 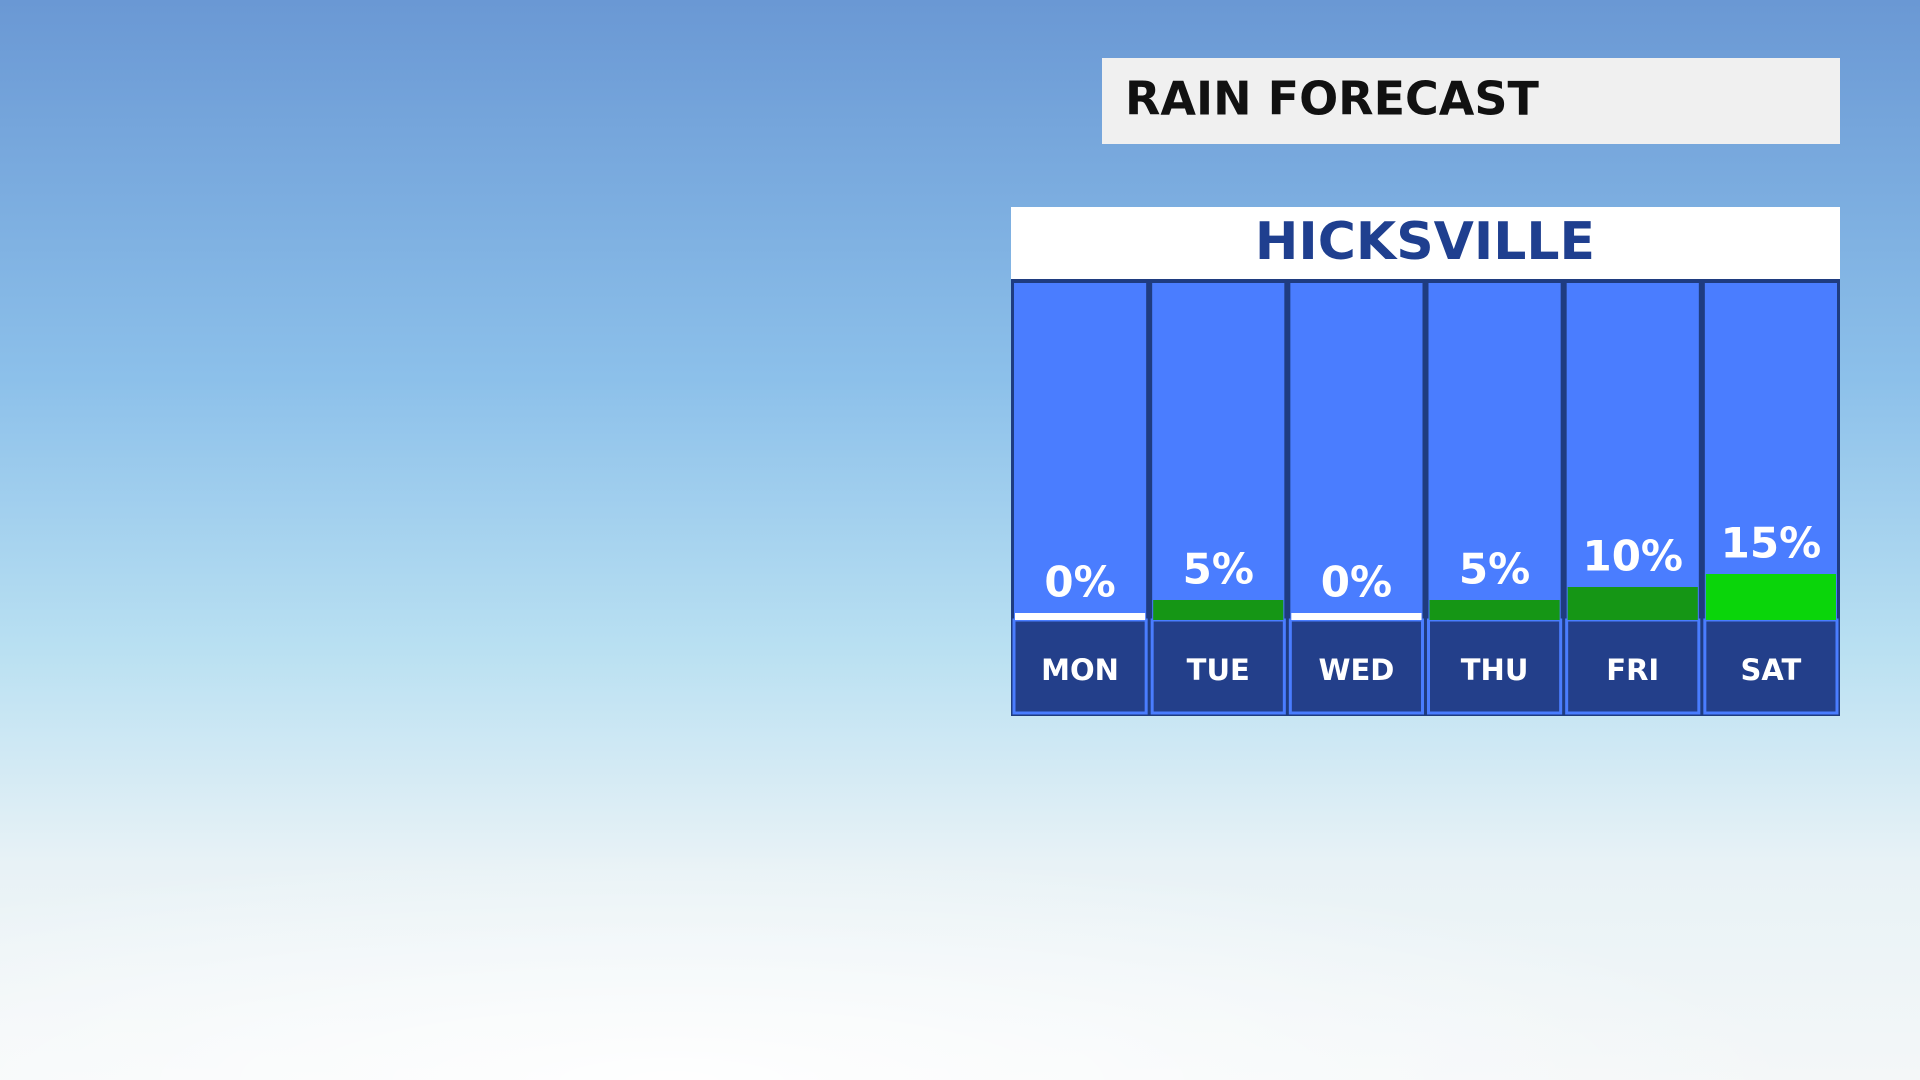 I want to click on value-label: 15%, so click(x=1771, y=543).